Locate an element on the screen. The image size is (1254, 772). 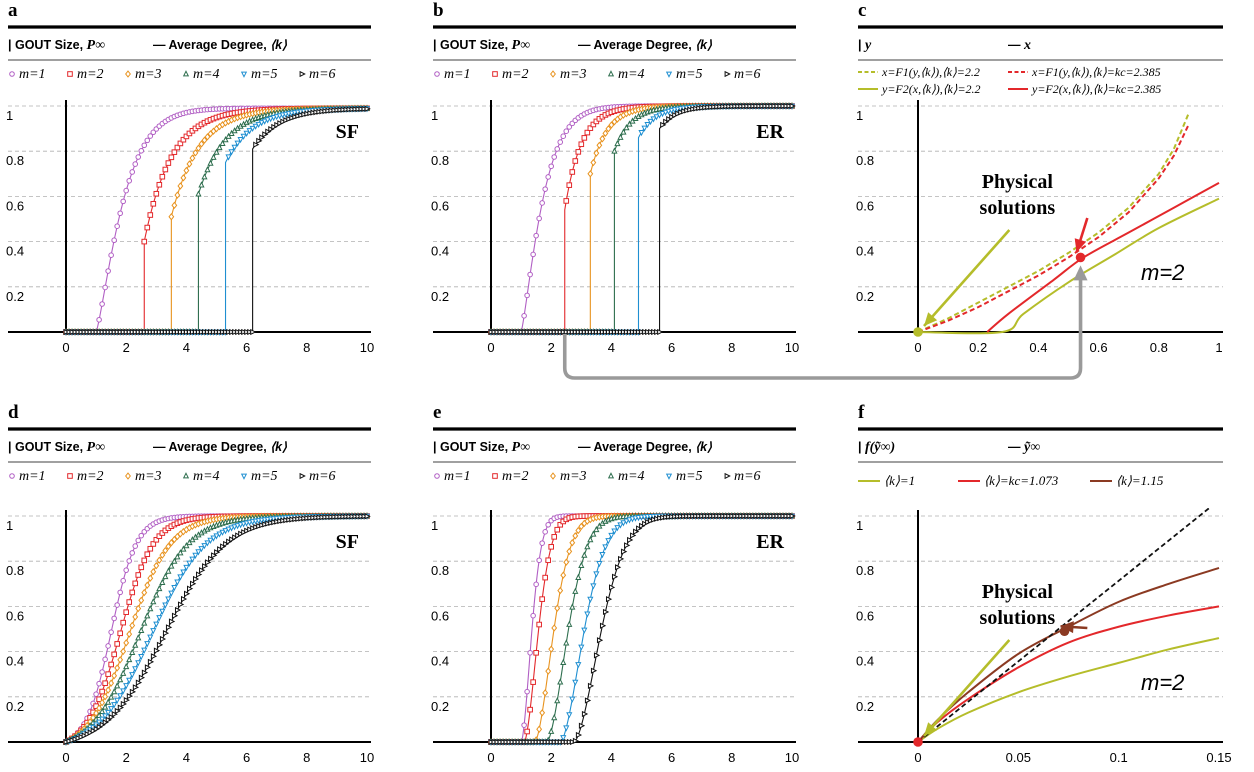
annotation-arrow-solution-head is located at coordinates (1080, 245).